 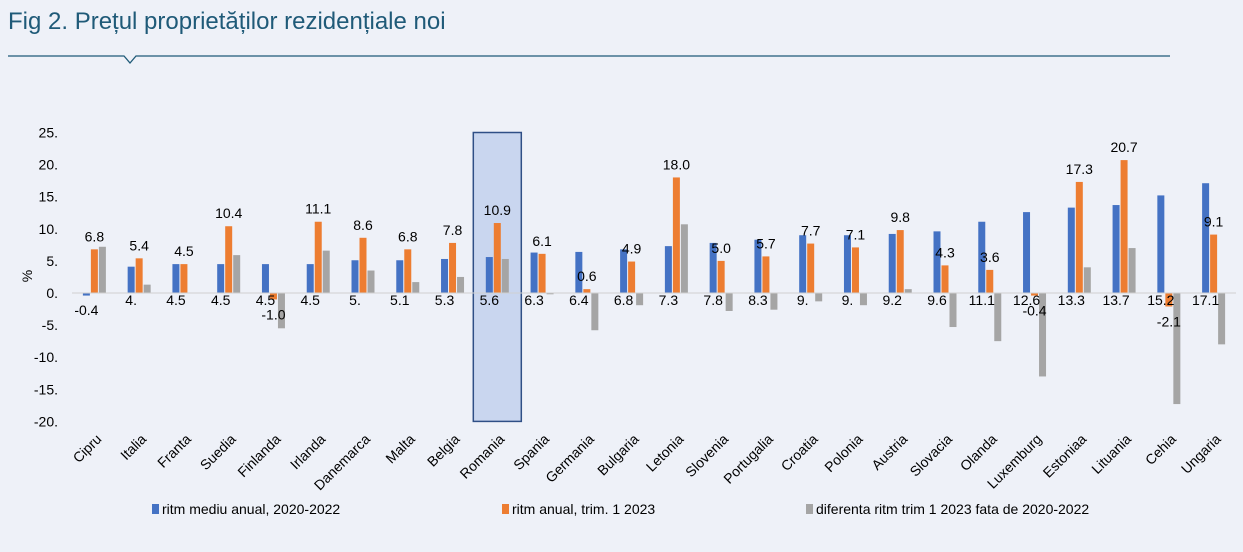 I want to click on data-label-annual: 8.6, so click(x=363, y=225).